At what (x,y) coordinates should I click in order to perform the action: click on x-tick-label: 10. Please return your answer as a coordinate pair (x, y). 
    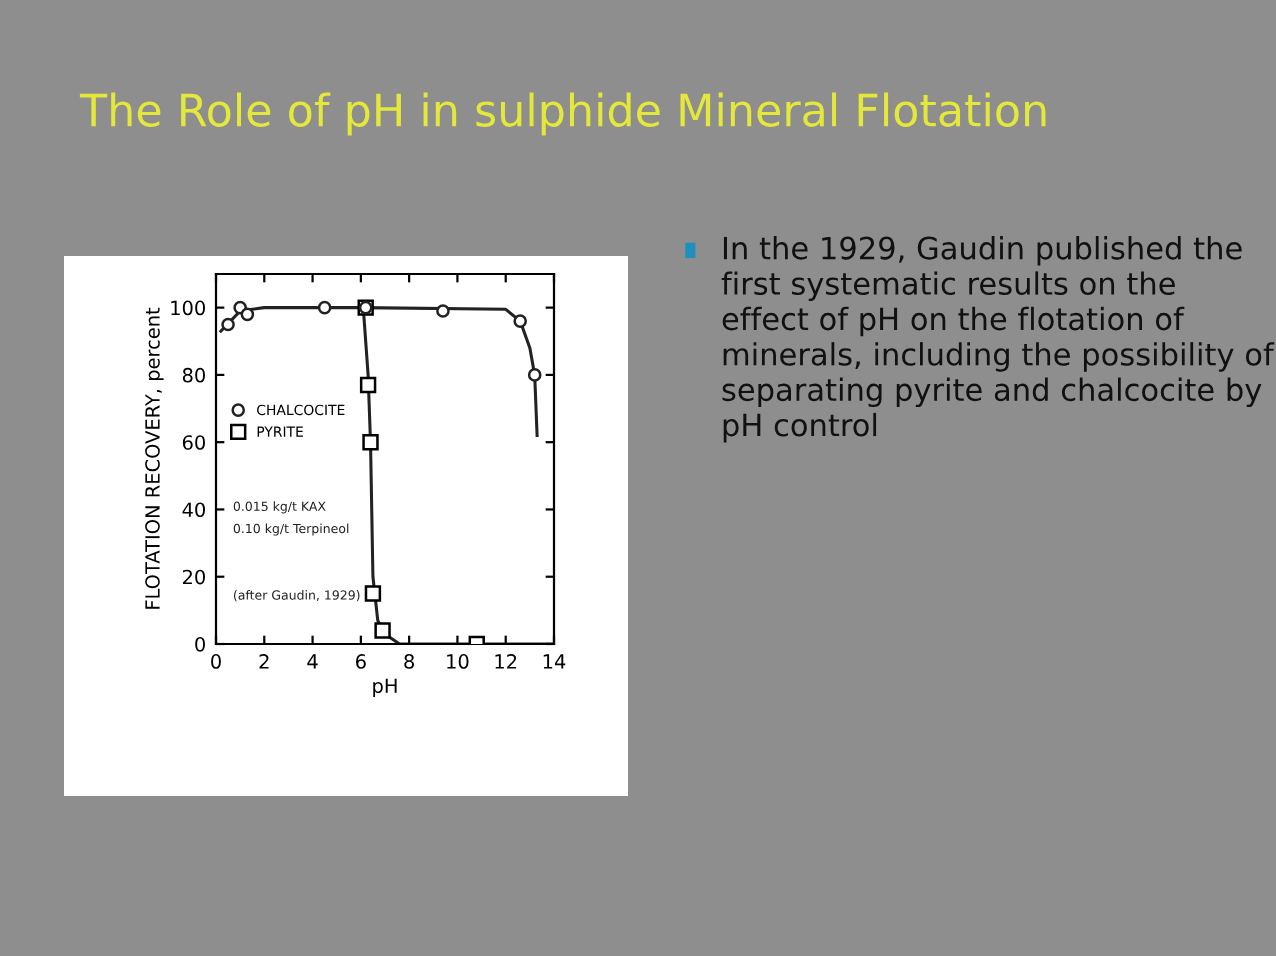
    Looking at the image, I should click on (458, 661).